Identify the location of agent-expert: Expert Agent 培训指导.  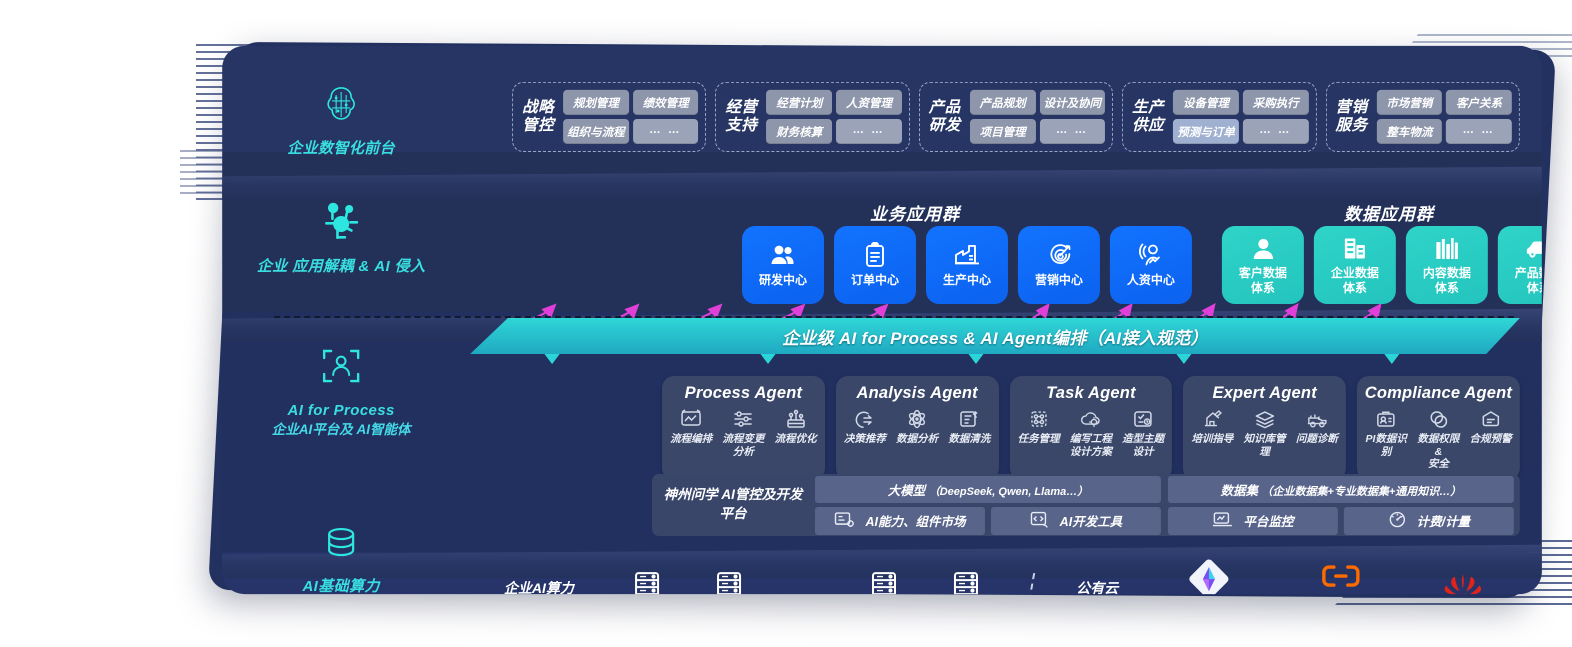
(1265, 428).